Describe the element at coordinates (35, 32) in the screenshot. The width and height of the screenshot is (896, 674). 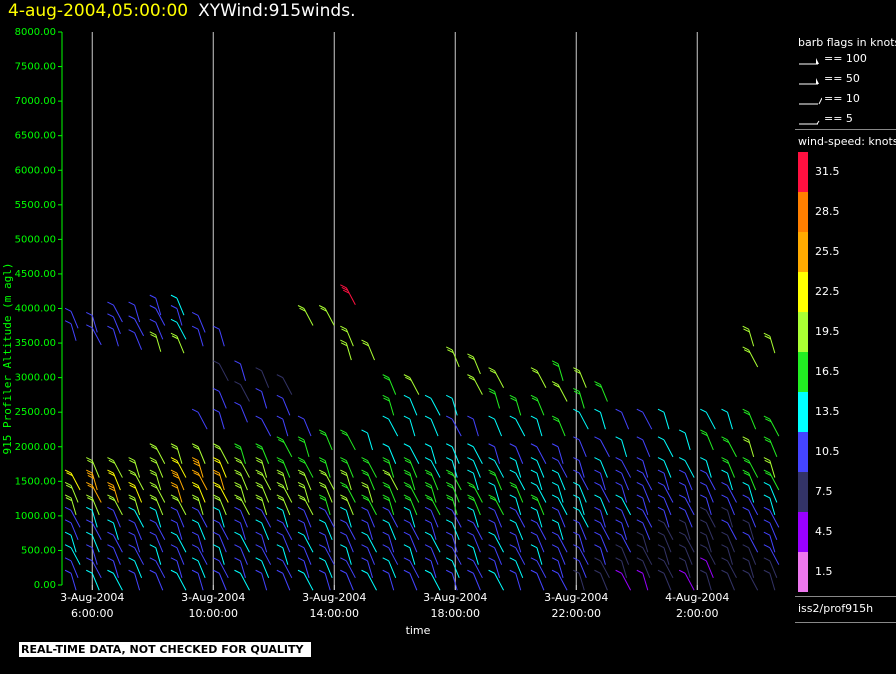
I see `y-tick-label: 8000.00` at that location.